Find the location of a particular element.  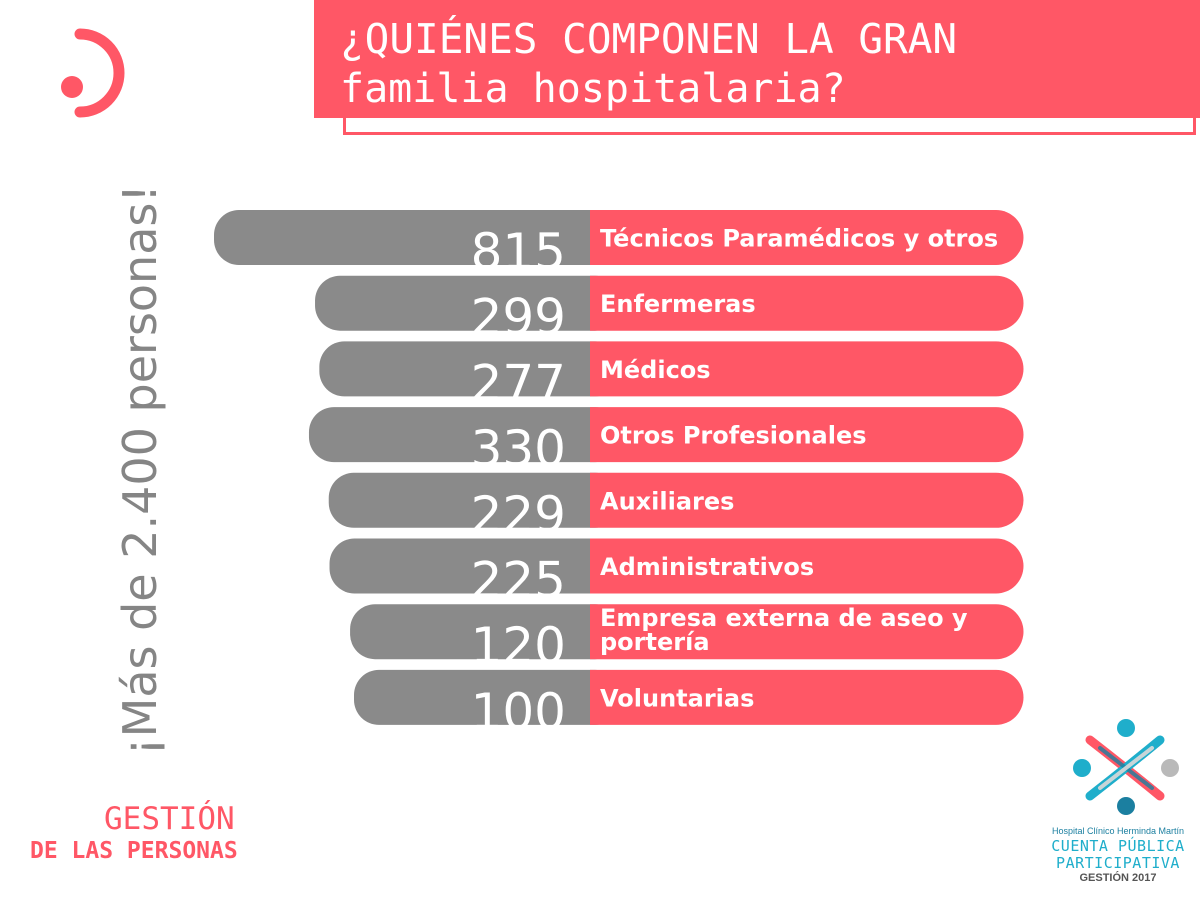

value-label-4: 229 is located at coordinates (518, 515).